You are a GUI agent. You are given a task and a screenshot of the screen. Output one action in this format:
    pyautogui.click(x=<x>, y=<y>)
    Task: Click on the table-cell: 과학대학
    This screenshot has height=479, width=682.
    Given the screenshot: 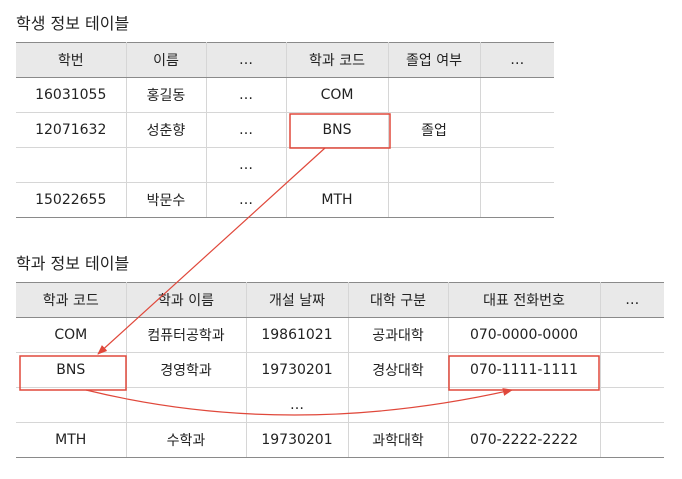 What is the action you would take?
    pyautogui.click(x=398, y=440)
    